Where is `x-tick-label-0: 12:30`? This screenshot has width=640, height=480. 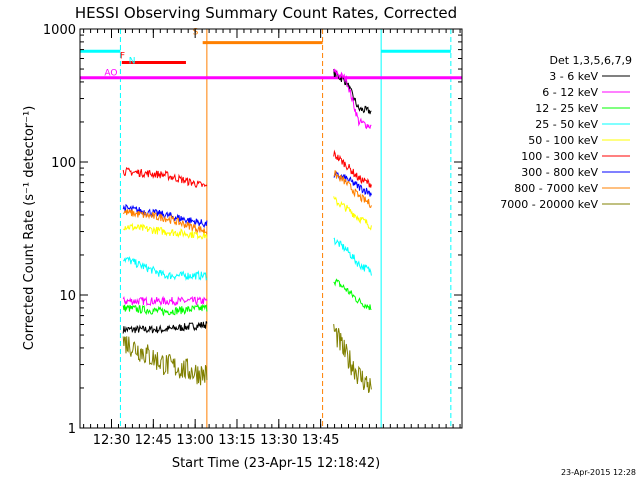
x-tick-label-0: 12:30 is located at coordinates (111, 440).